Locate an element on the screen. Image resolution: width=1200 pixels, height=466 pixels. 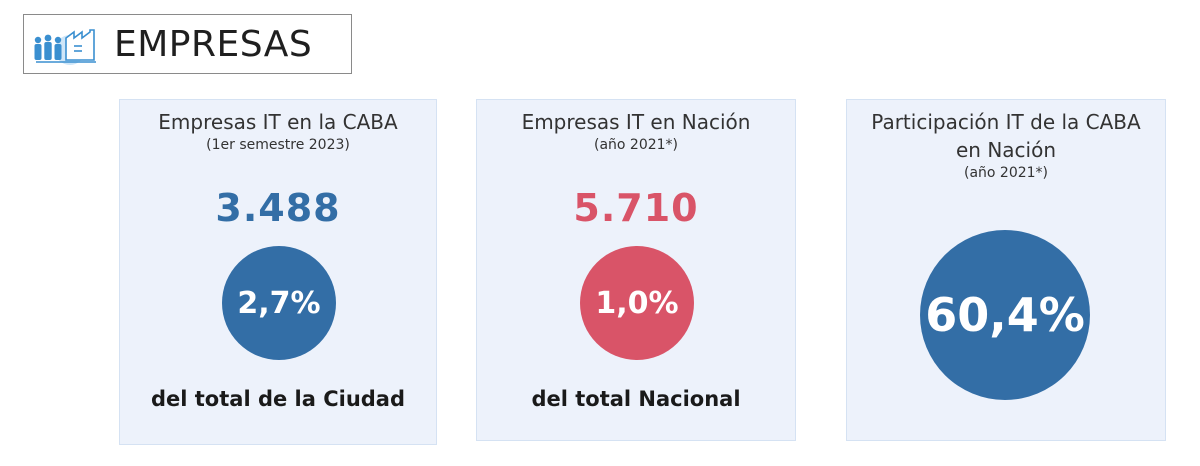
card-title: Empresas IT en la CABA is located at coordinates (278, 122).